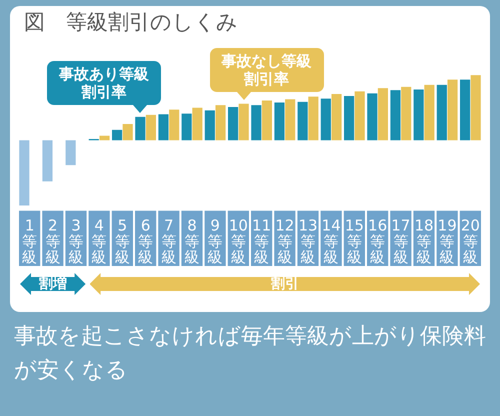  I want to click on x-tick-label: 11等級, so click(262, 241).